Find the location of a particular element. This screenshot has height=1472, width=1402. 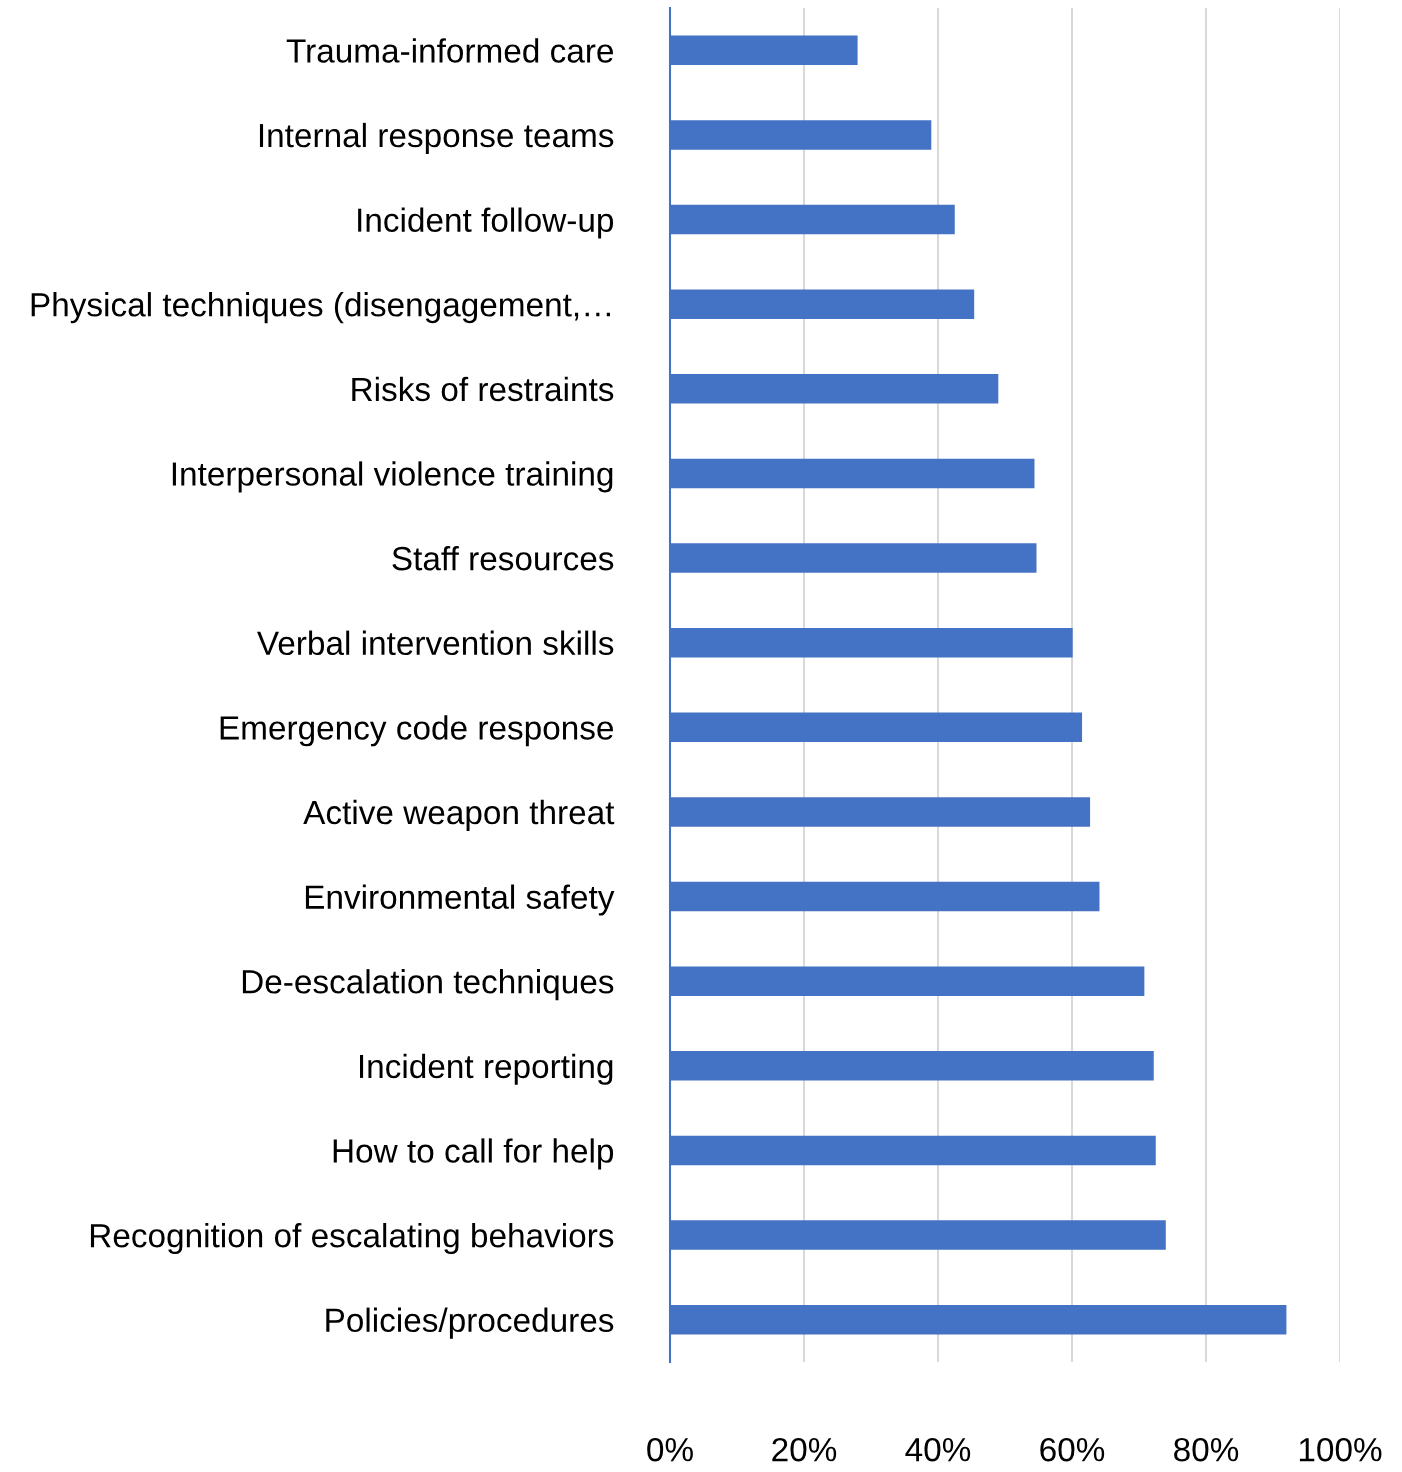

y-tick-label: Internal response teams is located at coordinates (436, 138).